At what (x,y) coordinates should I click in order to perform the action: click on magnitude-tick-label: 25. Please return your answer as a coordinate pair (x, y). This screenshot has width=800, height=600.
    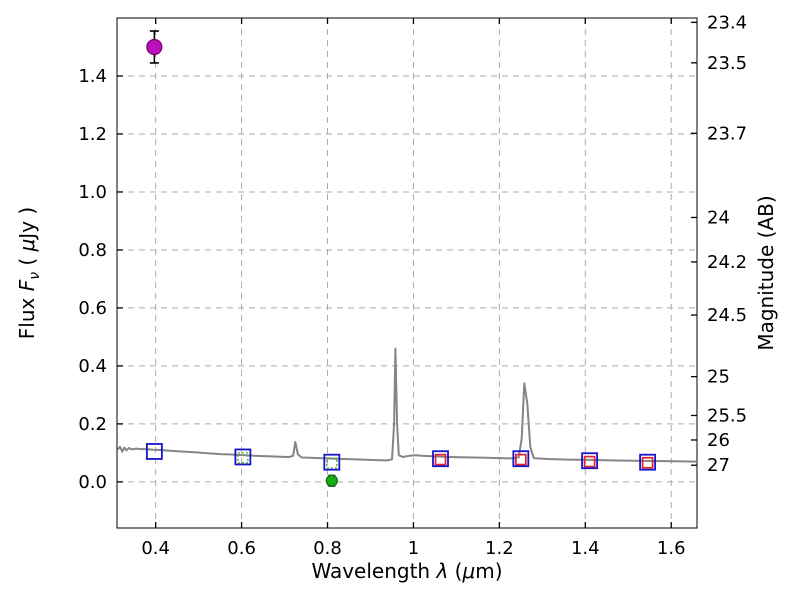
    Looking at the image, I should click on (718, 377).